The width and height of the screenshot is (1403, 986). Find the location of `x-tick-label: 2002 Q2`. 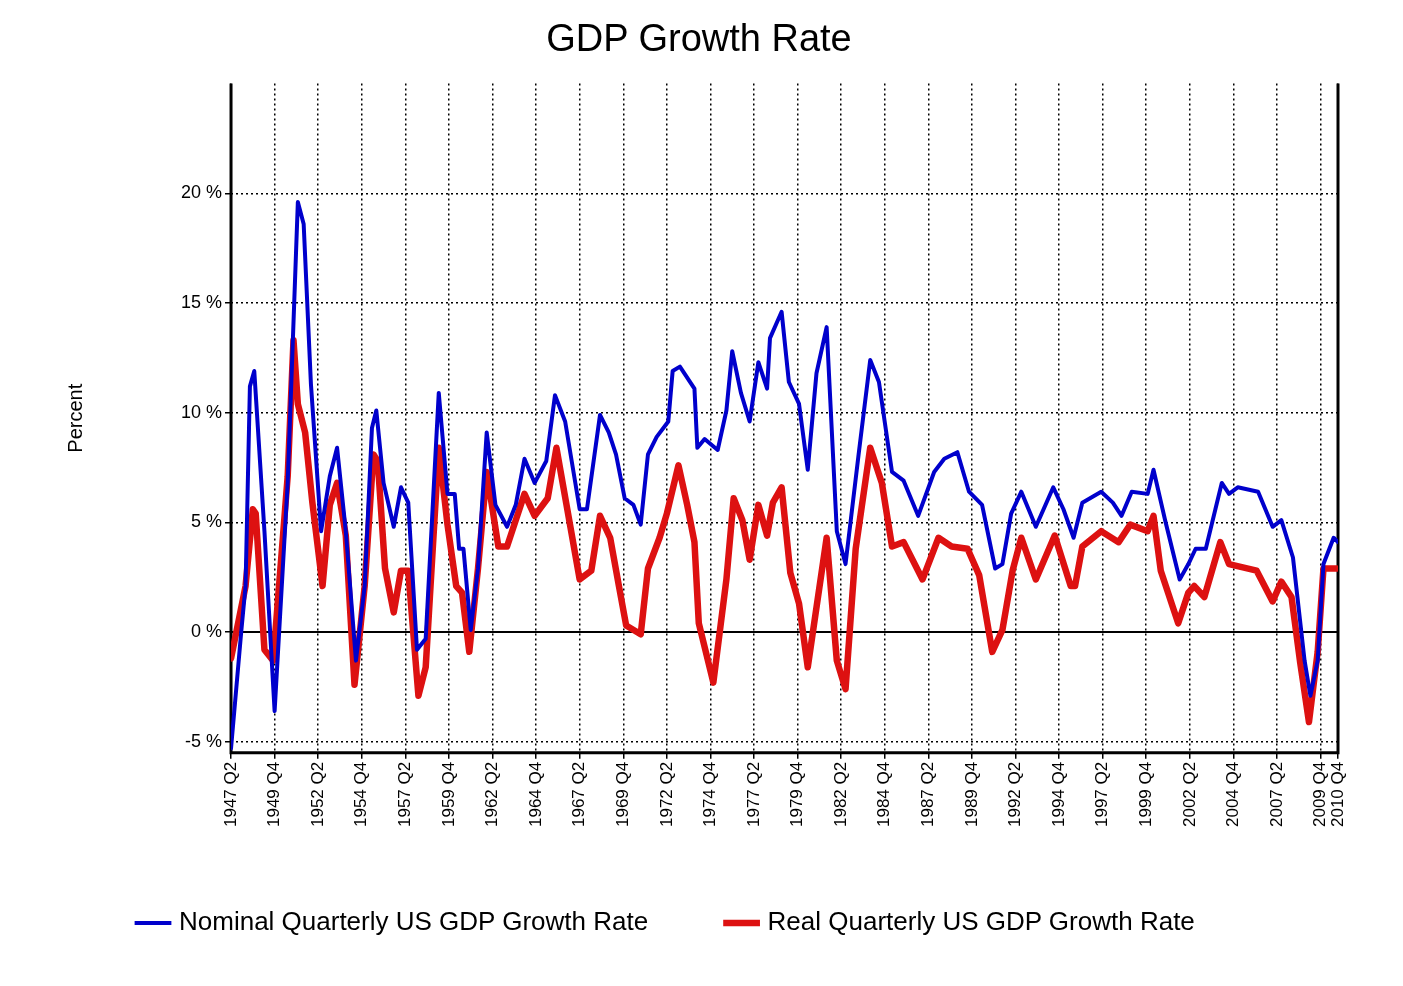

x-tick-label: 2002 Q2 is located at coordinates (1189, 794).